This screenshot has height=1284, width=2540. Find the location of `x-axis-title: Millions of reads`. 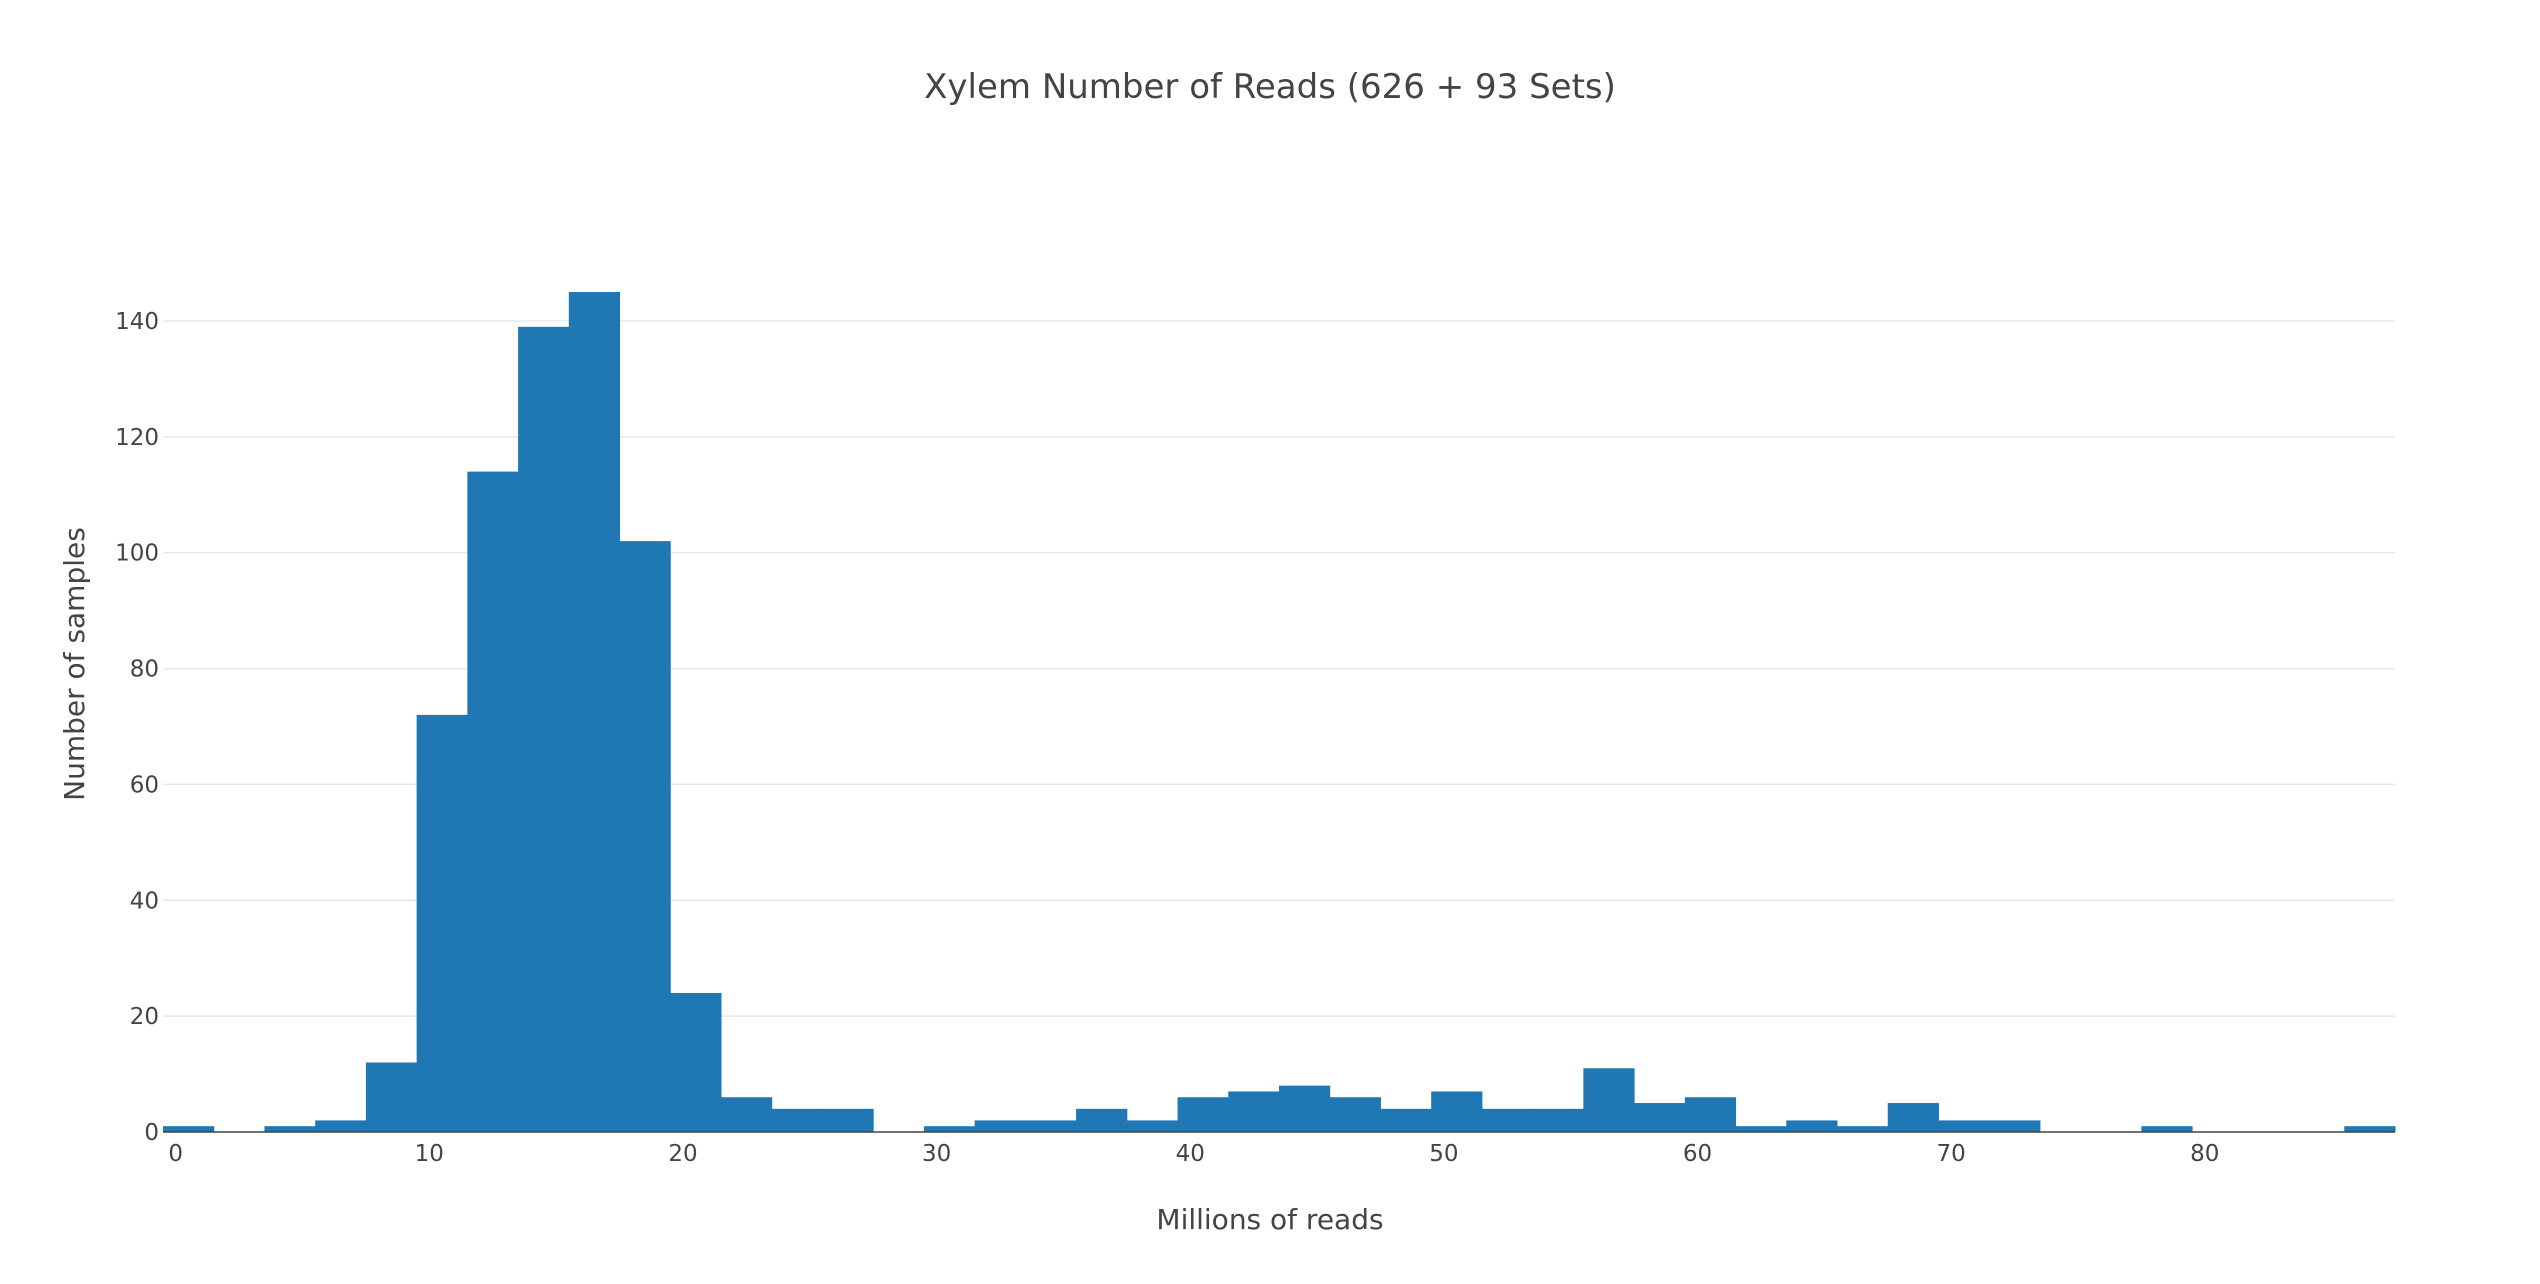

x-axis-title: Millions of reads is located at coordinates (1269, 1219).